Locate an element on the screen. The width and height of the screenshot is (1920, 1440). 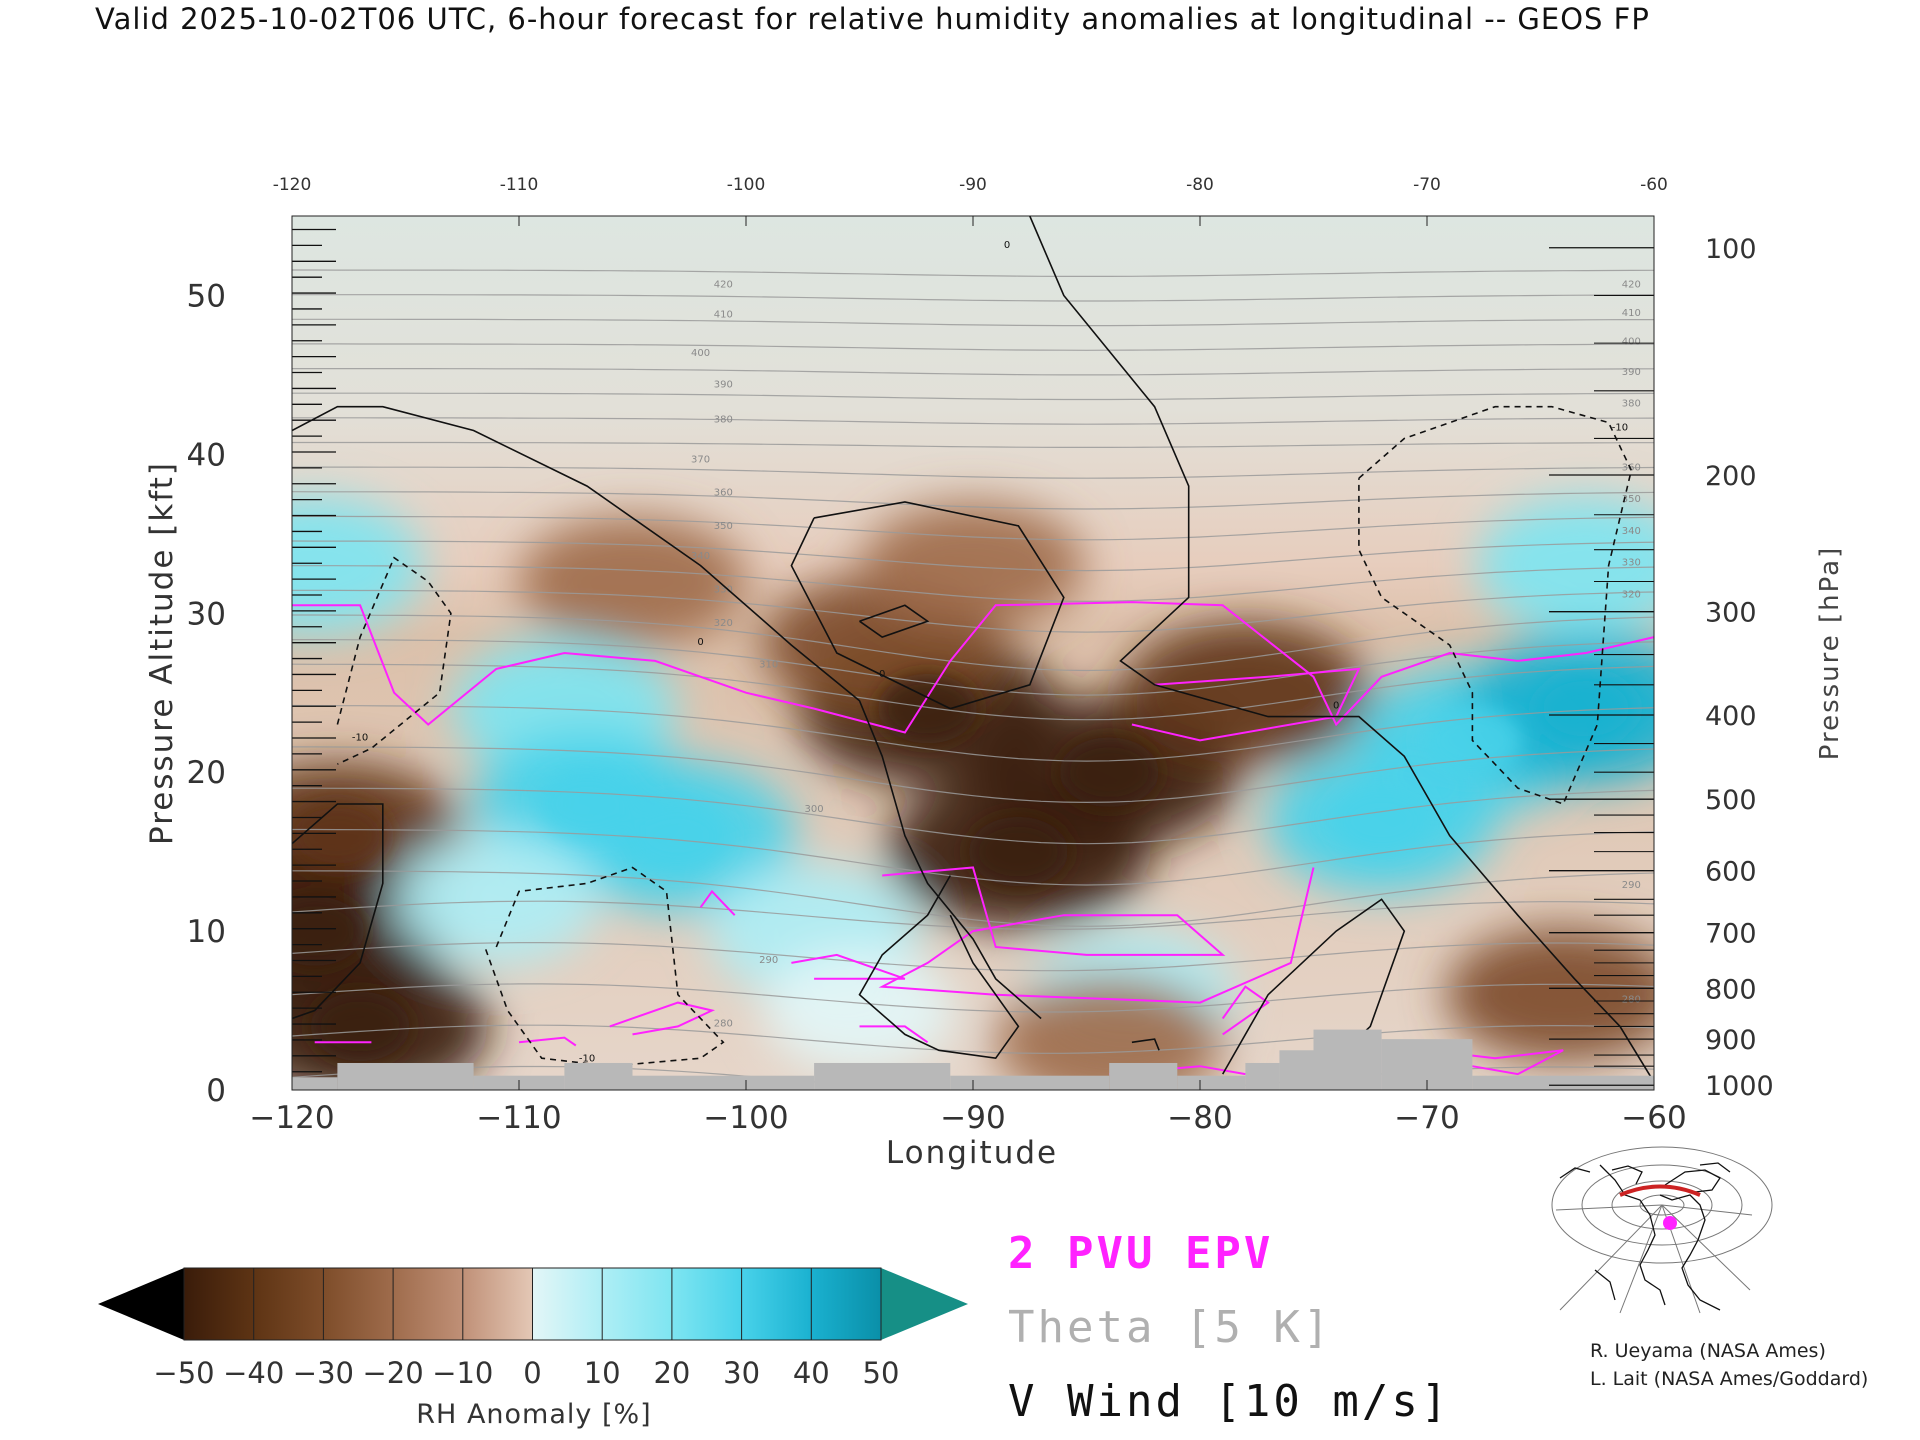
colorbar-tick-label: 30 is located at coordinates (741, 1373).